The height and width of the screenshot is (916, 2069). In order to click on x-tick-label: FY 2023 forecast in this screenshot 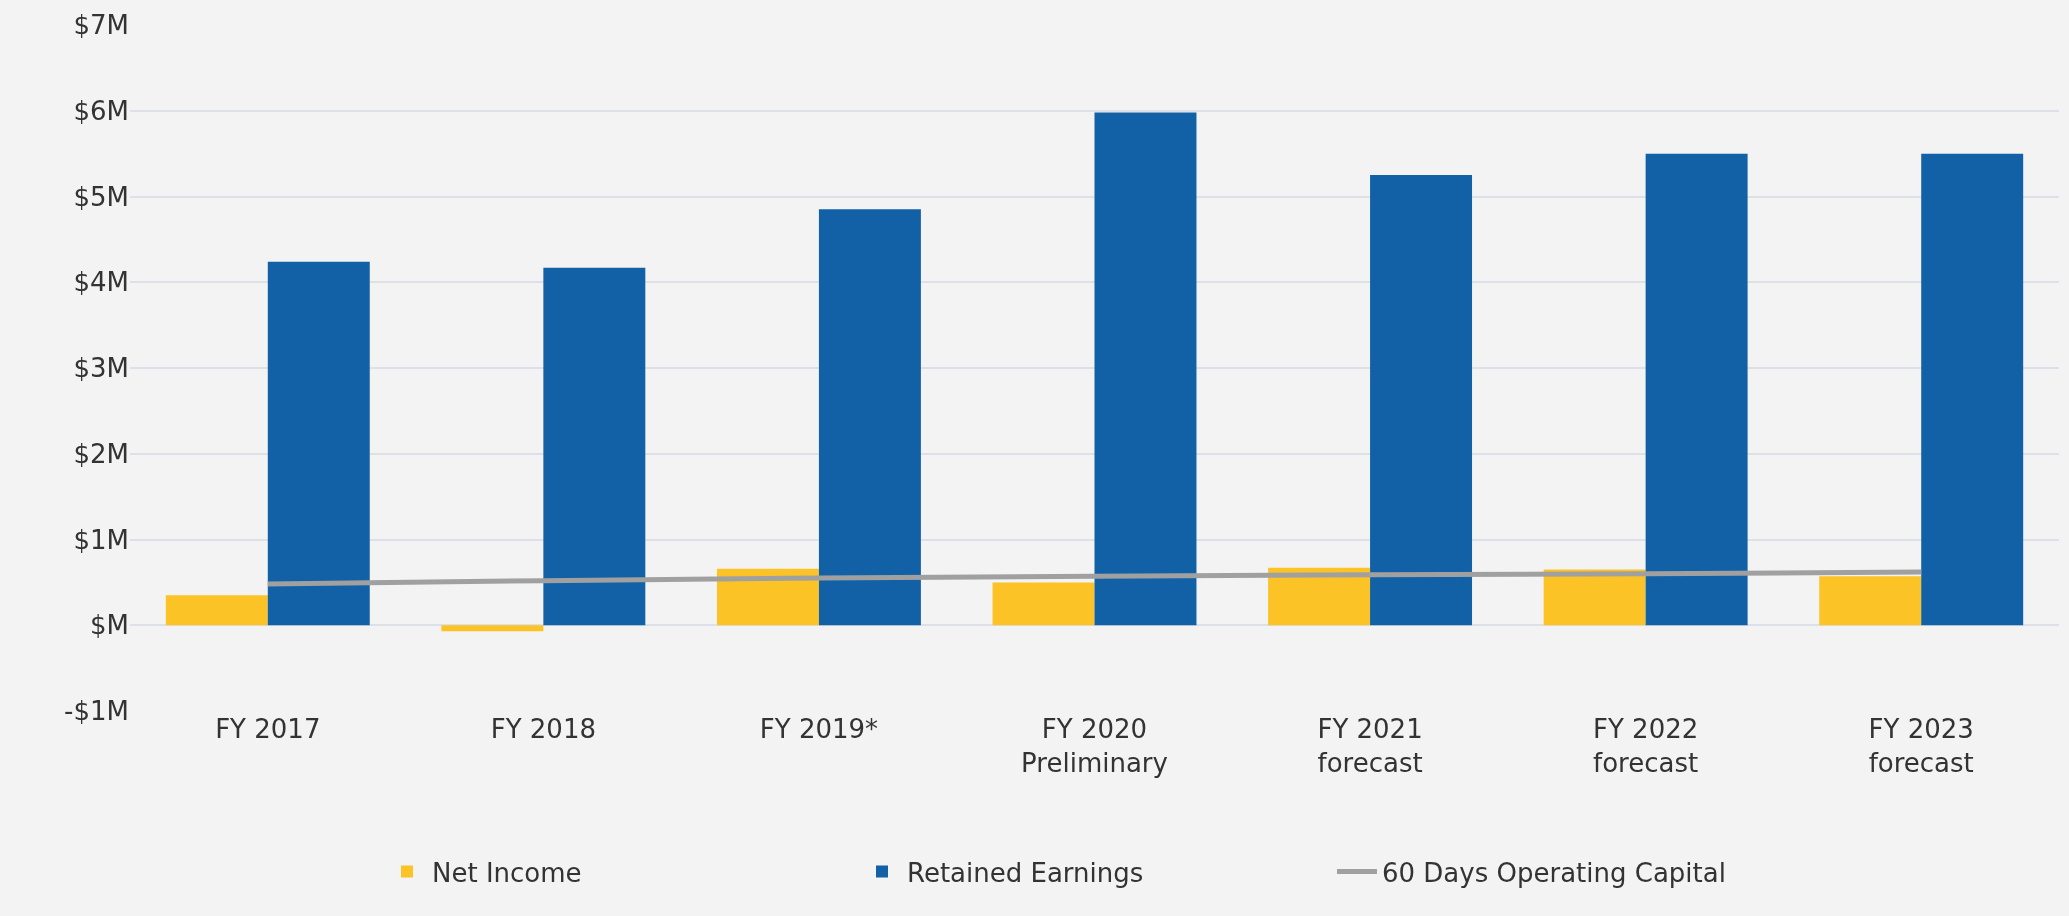, I will do `click(1921, 746)`.